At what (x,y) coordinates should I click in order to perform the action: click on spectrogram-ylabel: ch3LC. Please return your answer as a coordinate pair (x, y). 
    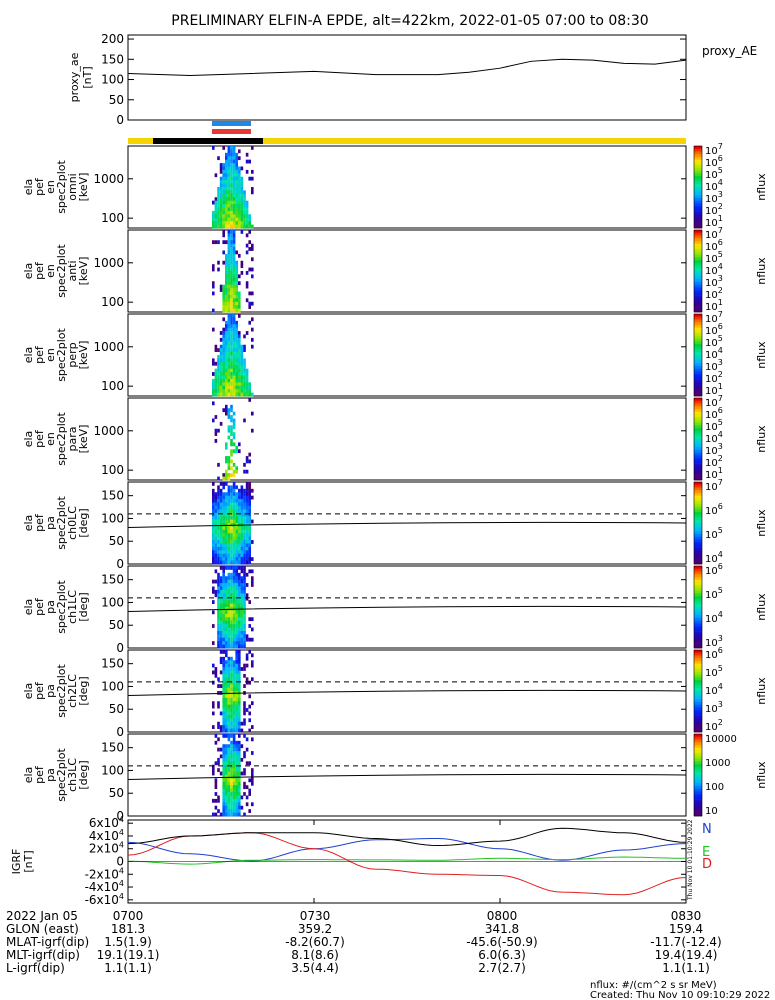
    Looking at the image, I should click on (72, 775).